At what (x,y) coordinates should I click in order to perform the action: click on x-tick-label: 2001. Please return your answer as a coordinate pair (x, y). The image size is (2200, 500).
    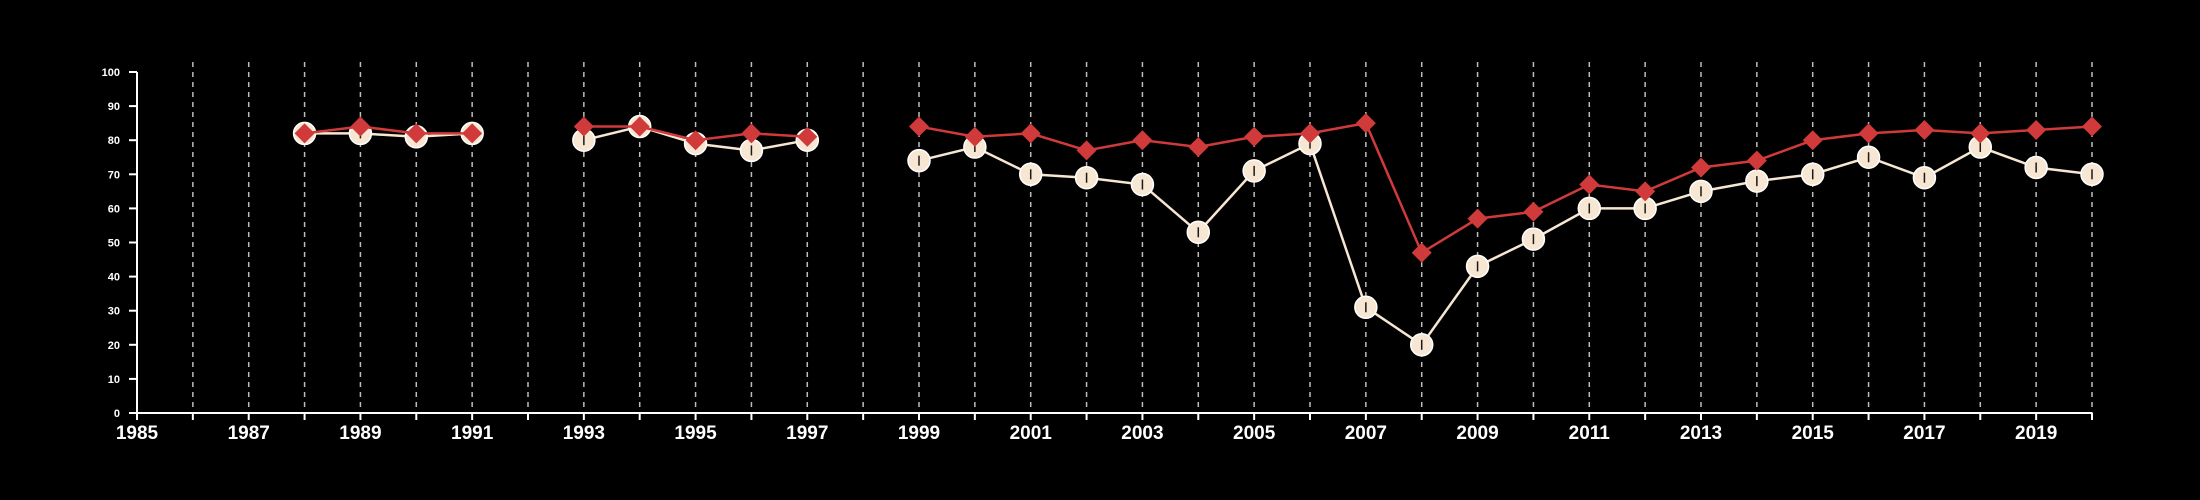
    Looking at the image, I should click on (1031, 433).